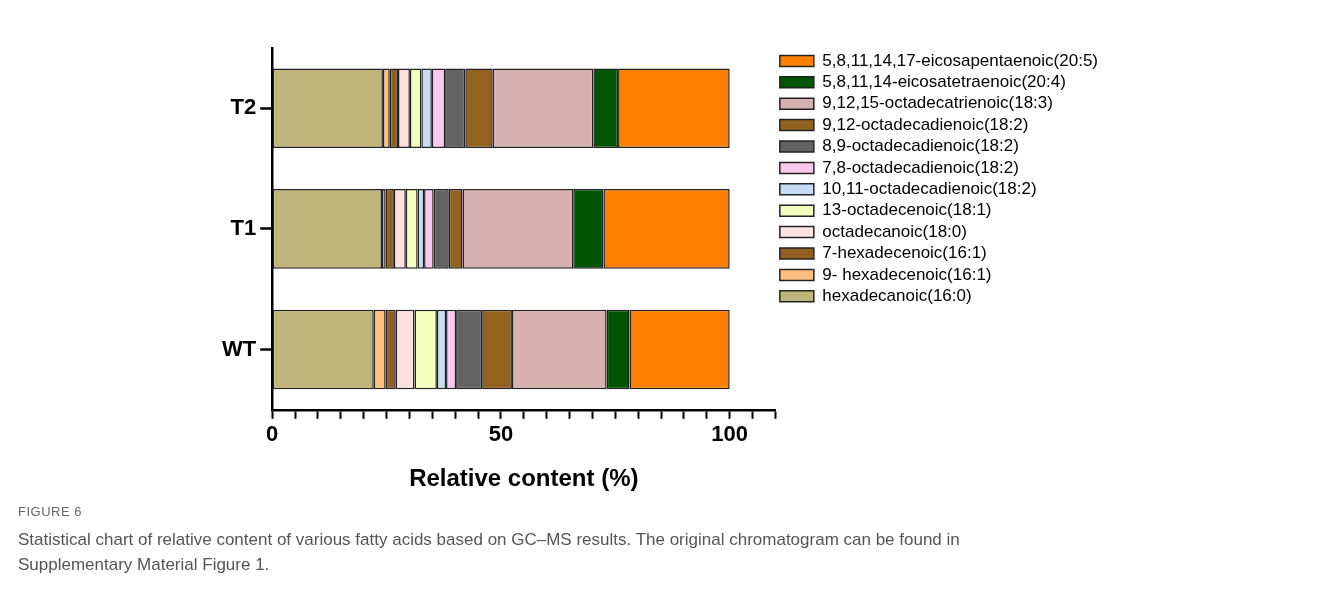 The height and width of the screenshot is (599, 1323). What do you see at coordinates (937, 103) in the screenshot?
I see `legend-label: 9,12,15-octadecatrienoic(18:3)` at bounding box center [937, 103].